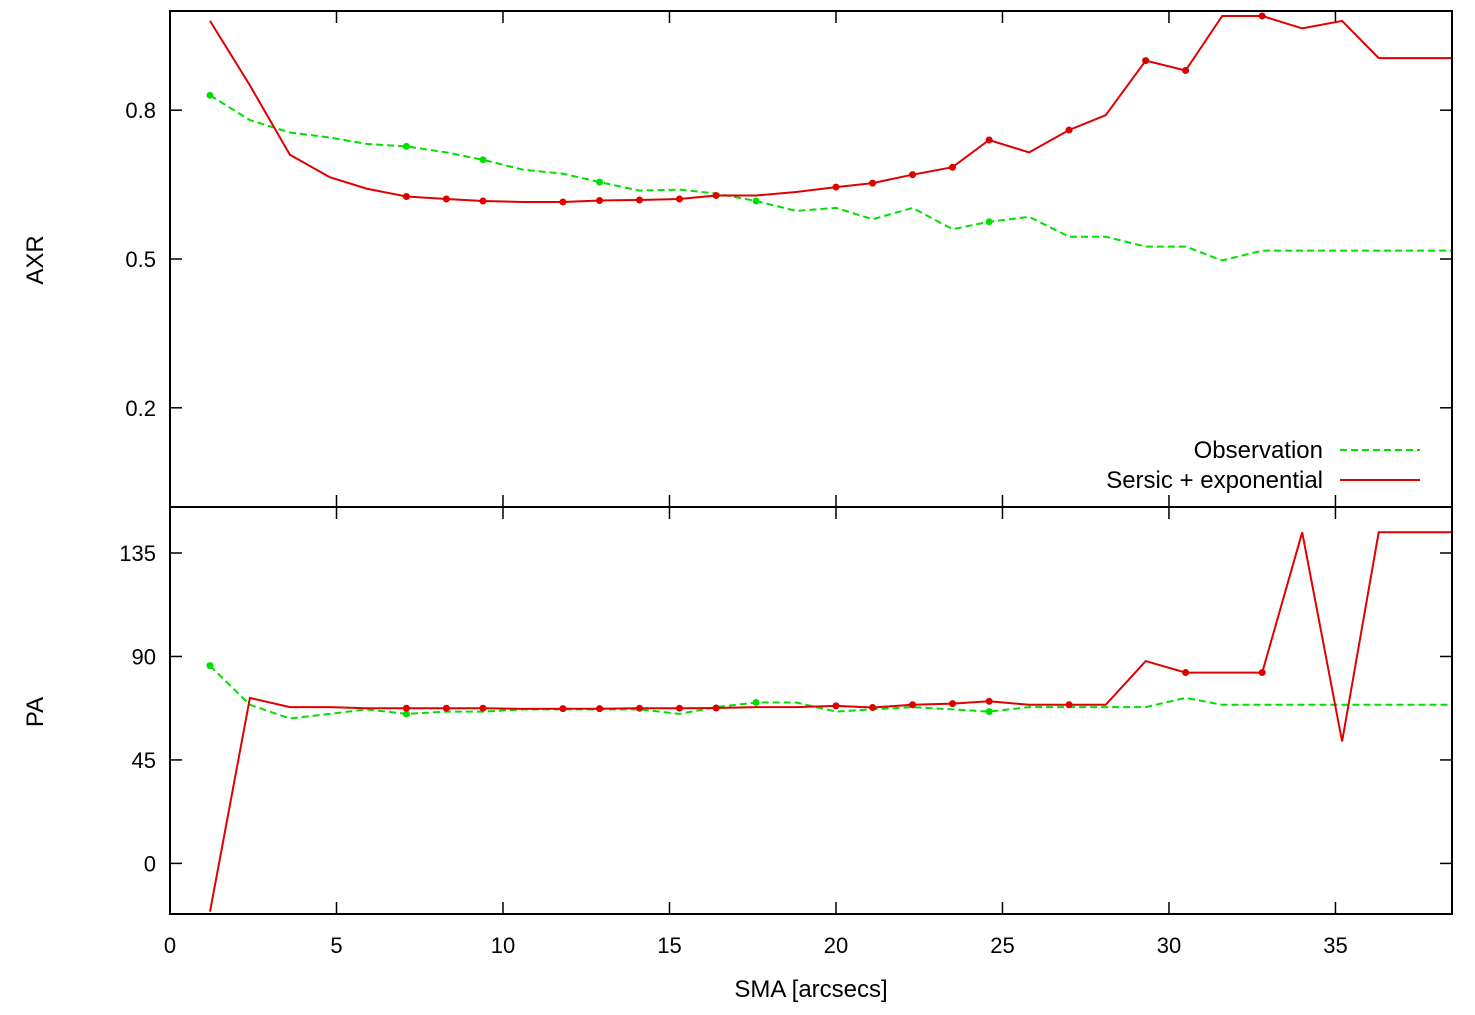 This screenshot has height=1015, width=1475. I want to click on axr-ytick-label: 0.8, so click(140, 110).